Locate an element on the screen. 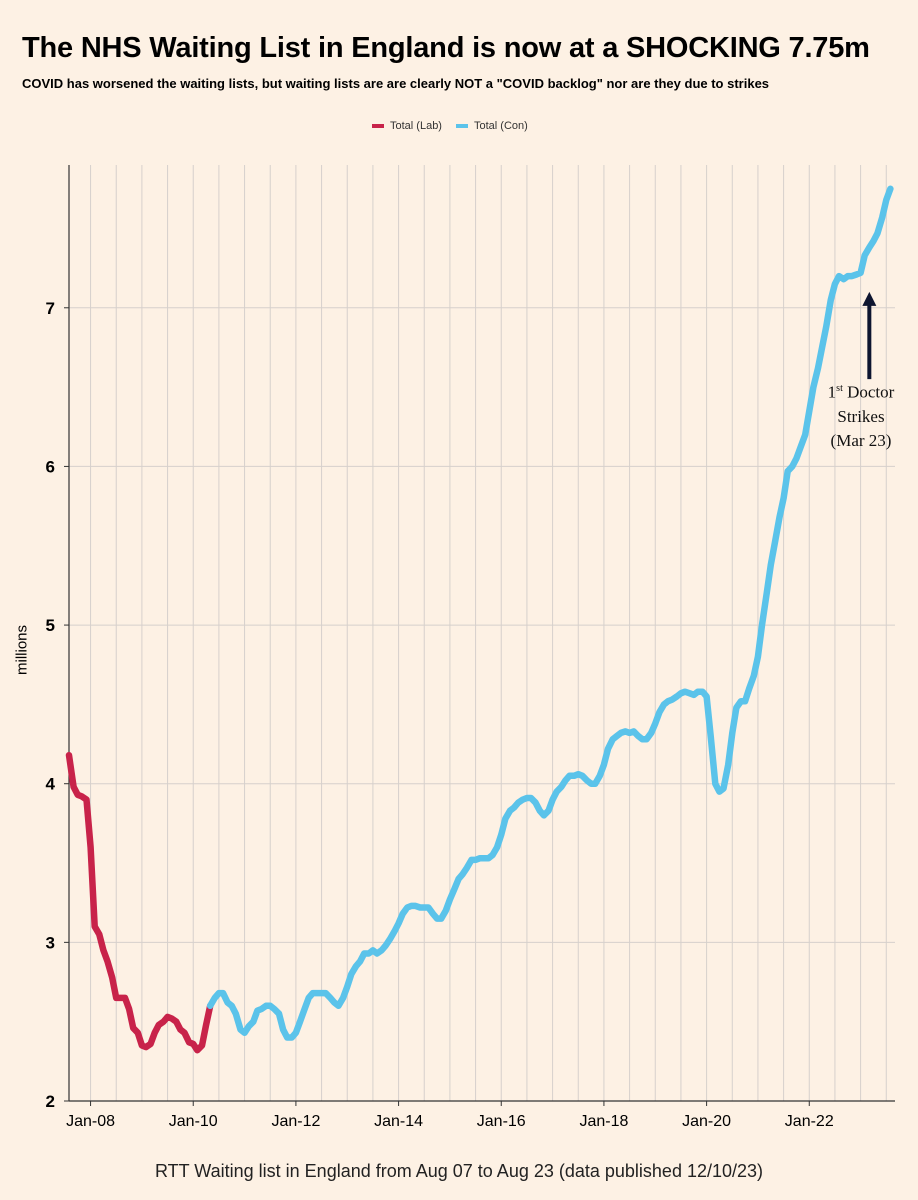 The height and width of the screenshot is (1200, 918). annotation-arrow-head is located at coordinates (869, 298).